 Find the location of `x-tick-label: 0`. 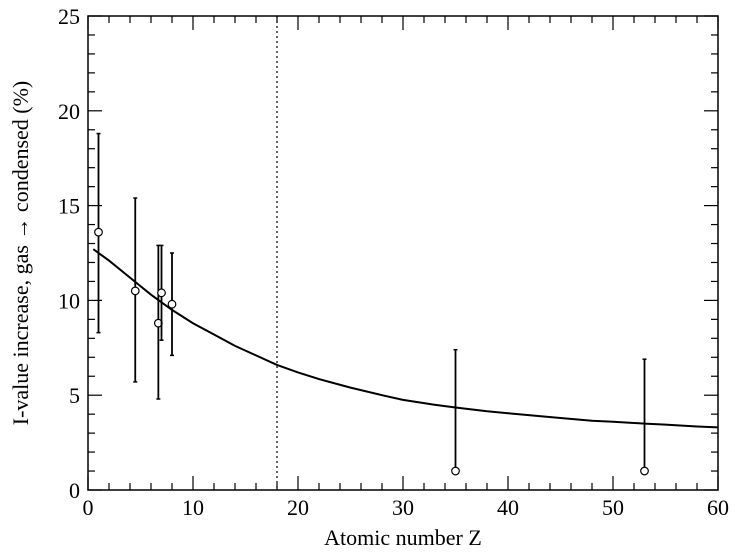

x-tick-label: 0 is located at coordinates (88, 507).